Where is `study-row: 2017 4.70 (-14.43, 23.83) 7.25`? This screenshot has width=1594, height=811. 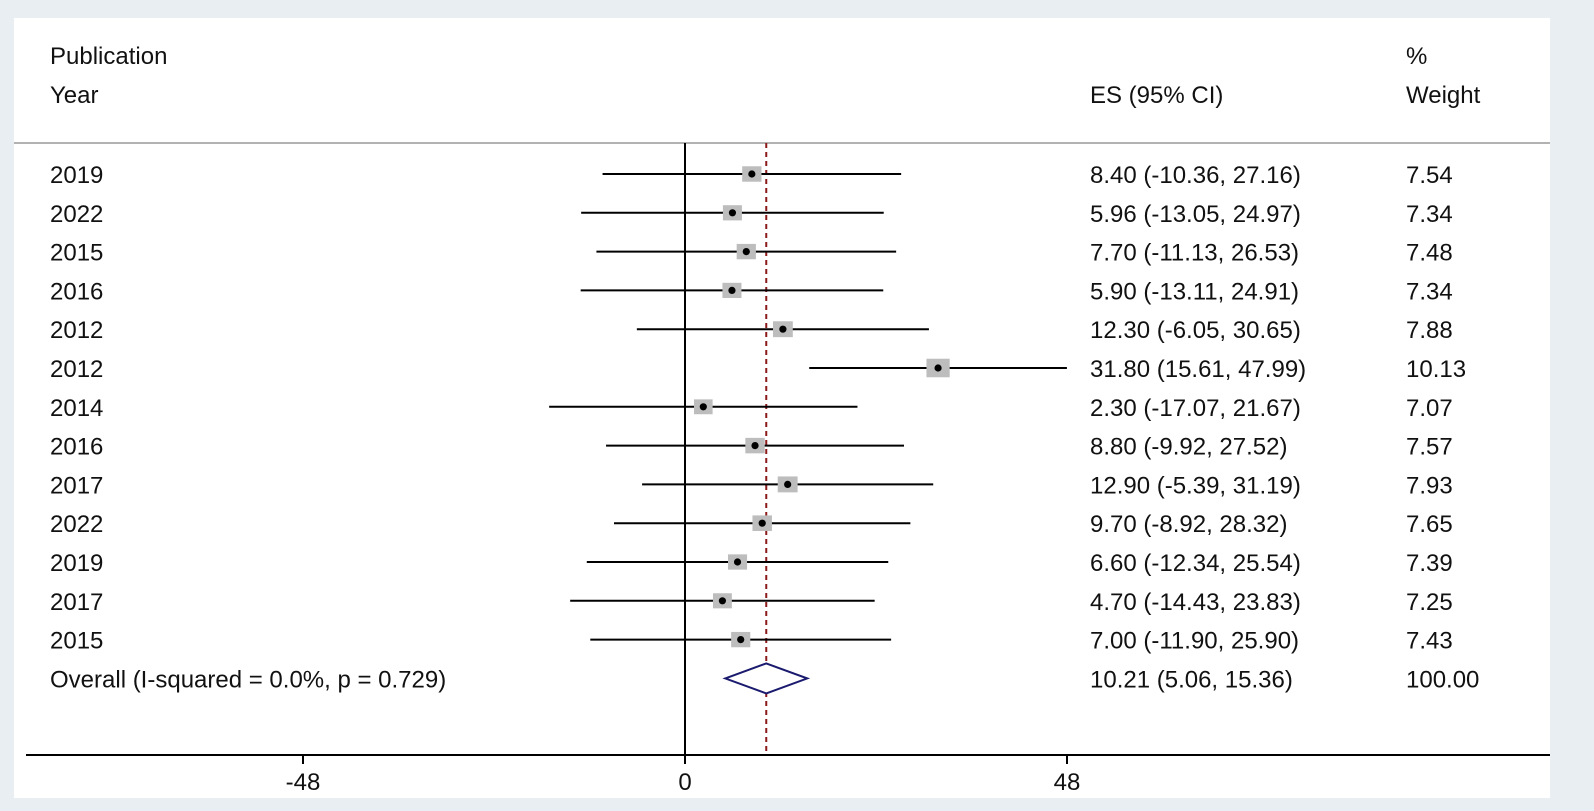
study-row: 2017 4.70 (-14.43, 23.83) 7.25 is located at coordinates (751, 602).